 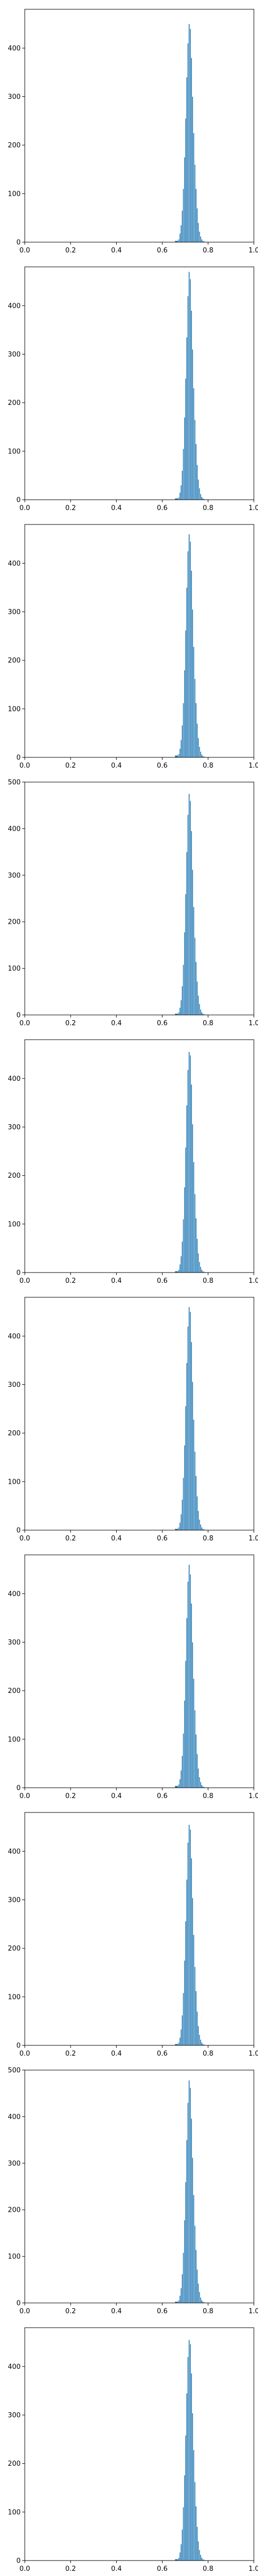 I want to click on histogram-panel-5: 0.0 0.2 0.4 0.6 0.8 1.0 0 100 200 300 400, so click(x=133, y=1162).